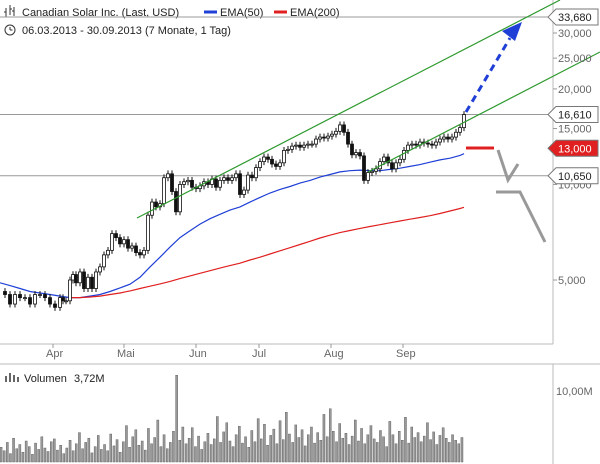  What do you see at coordinates (575, 130) in the screenshot?
I see `y-tick-label: 15,000` at bounding box center [575, 130].